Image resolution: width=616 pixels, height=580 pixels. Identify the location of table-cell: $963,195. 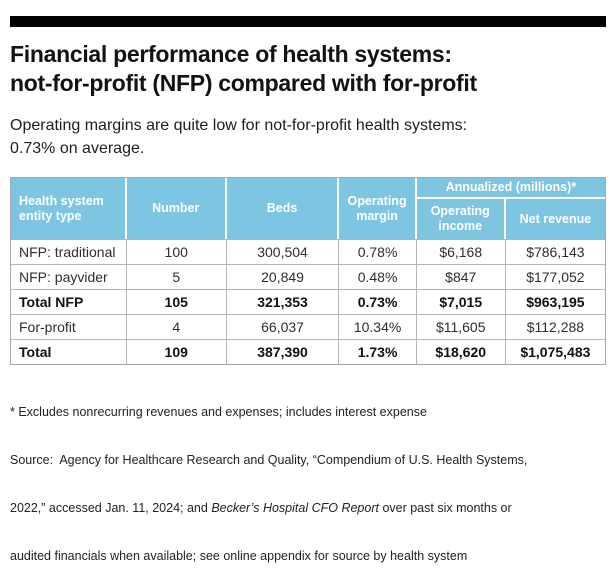
(555, 301).